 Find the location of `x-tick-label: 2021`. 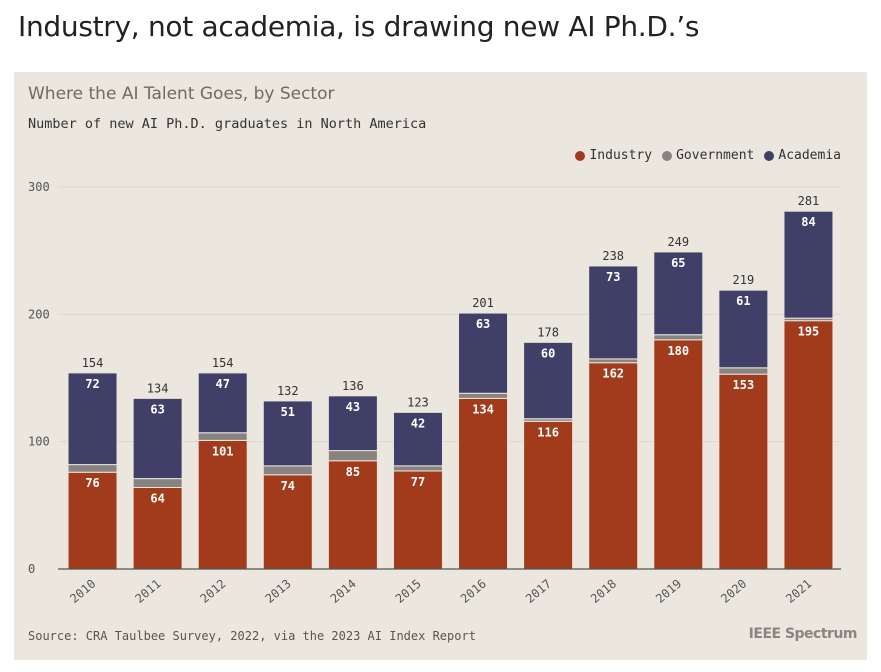

x-tick-label: 2021 is located at coordinates (798, 591).